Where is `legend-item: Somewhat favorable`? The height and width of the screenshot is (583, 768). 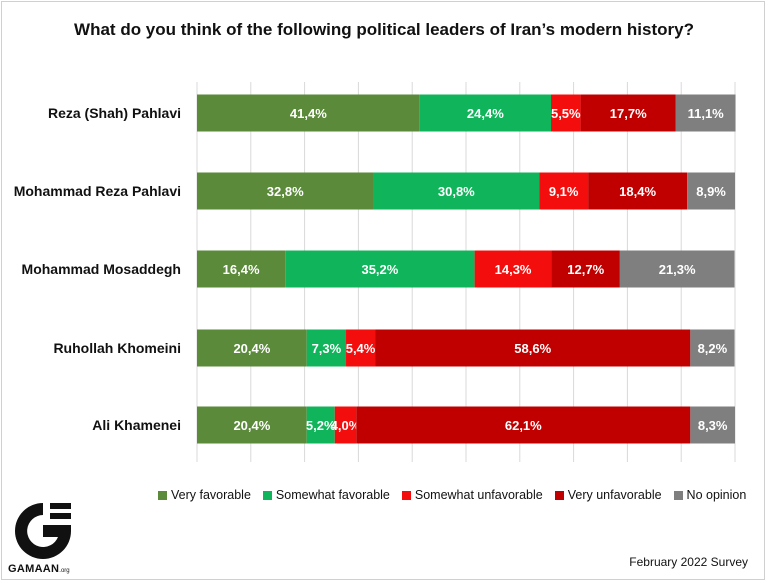
legend-item: Somewhat favorable is located at coordinates (326, 495).